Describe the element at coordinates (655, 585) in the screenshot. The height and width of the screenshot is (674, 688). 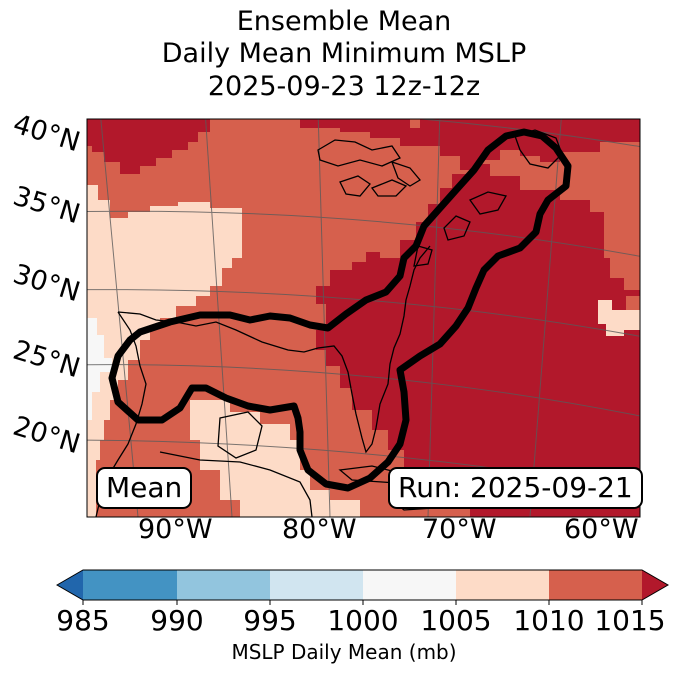
I see `colorbar-extend-high` at that location.